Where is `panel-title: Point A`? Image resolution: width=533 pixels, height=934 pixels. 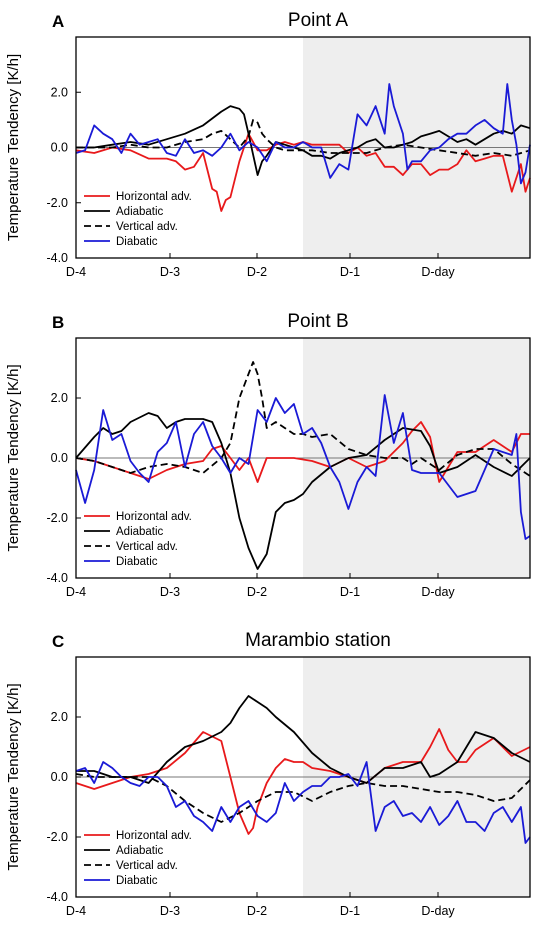
panel-title: Point A is located at coordinates (318, 20).